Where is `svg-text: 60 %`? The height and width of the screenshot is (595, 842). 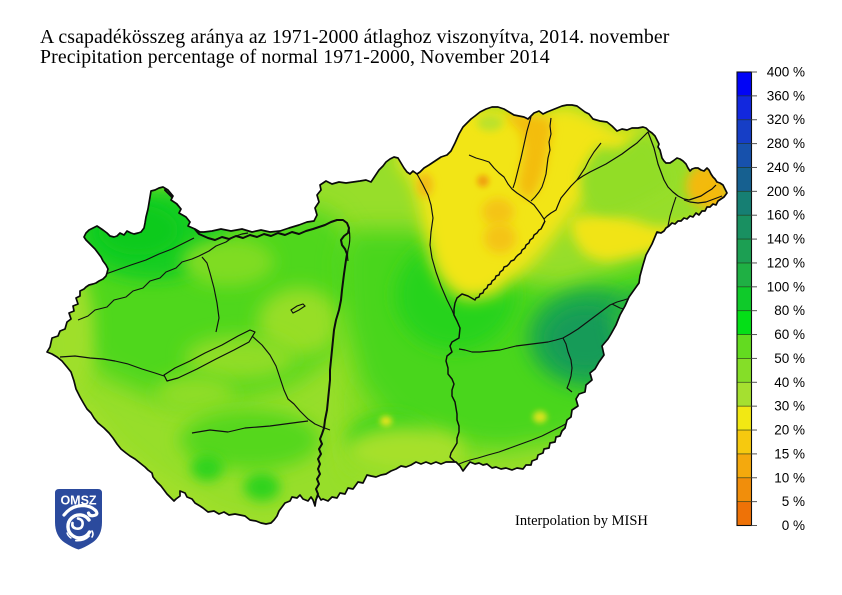 svg-text: 60 % is located at coordinates (789, 334).